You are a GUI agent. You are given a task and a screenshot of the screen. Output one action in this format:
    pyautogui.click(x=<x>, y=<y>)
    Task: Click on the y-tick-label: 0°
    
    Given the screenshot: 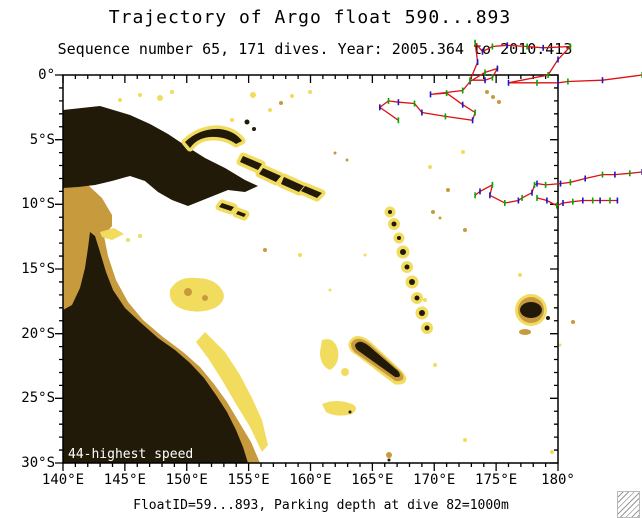 What is the action you would take?
    pyautogui.click(x=46, y=75)
    